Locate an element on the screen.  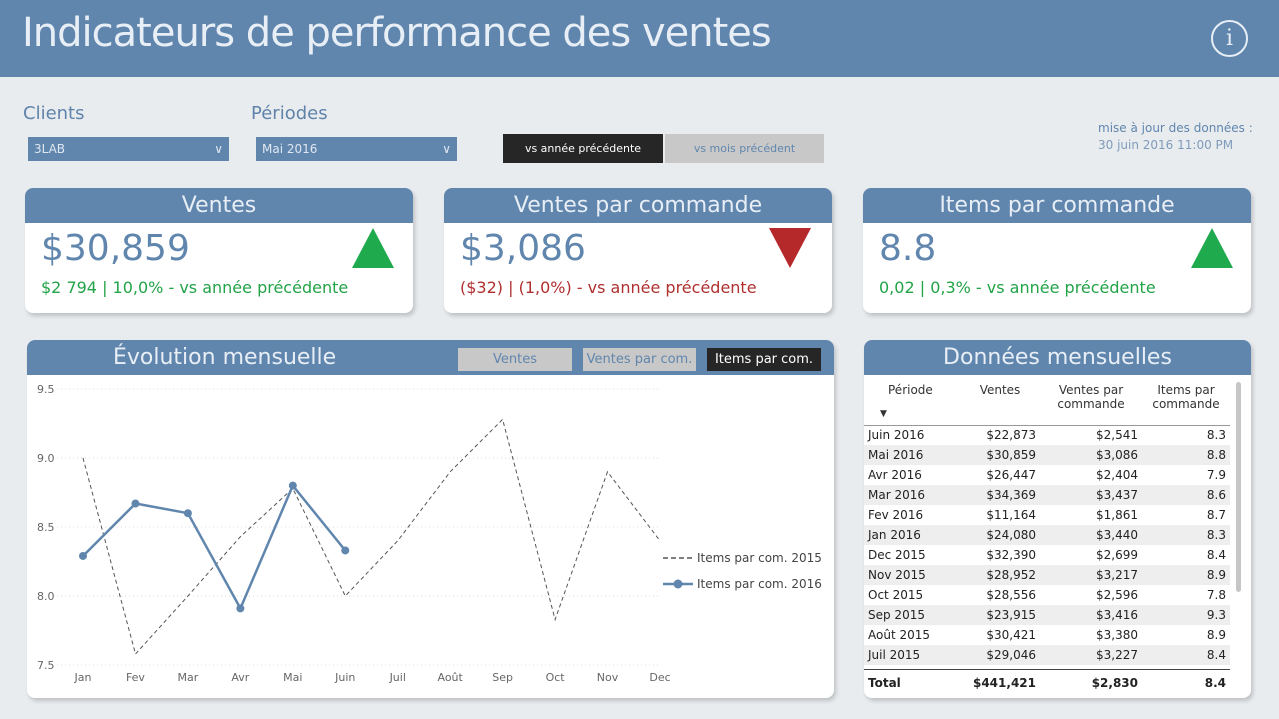
table-row: Sep 2015 $23,915 $3,416 9.3 is located at coordinates (1047, 615).